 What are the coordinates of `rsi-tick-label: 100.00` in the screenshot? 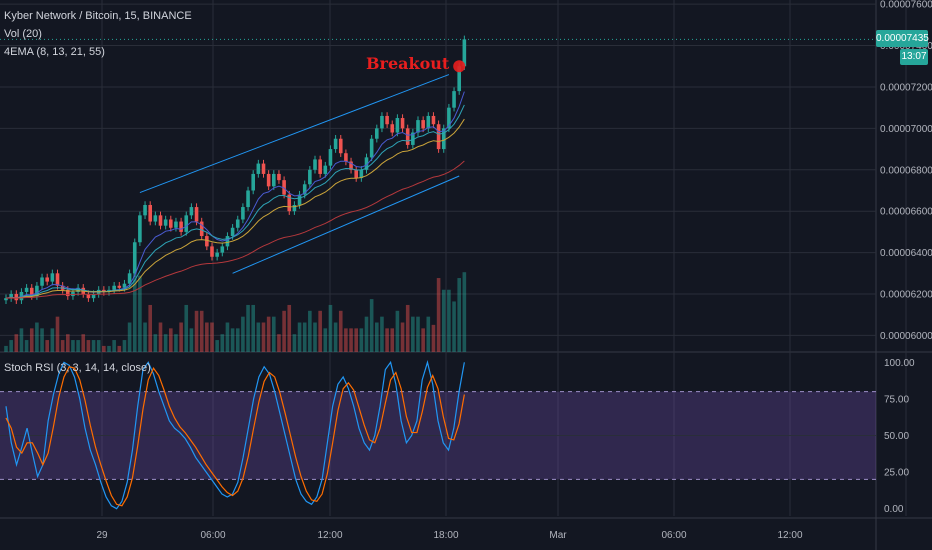 It's located at (899, 363).